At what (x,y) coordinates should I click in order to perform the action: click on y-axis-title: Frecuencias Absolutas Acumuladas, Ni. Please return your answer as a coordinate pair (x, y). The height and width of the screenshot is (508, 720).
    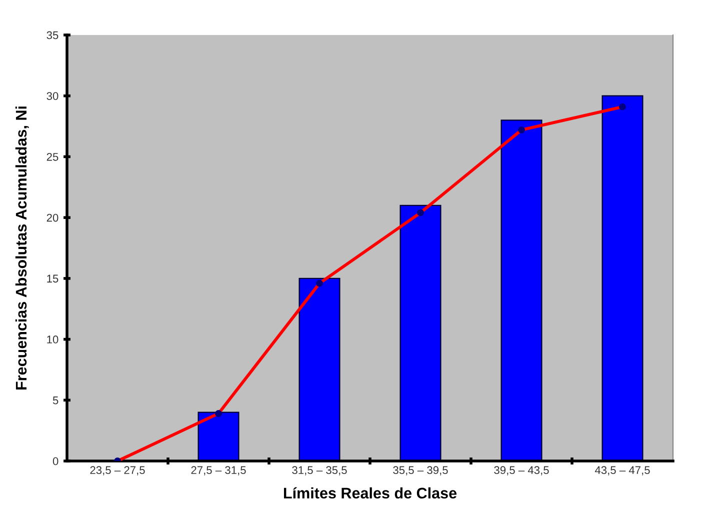
    Looking at the image, I should click on (22, 248).